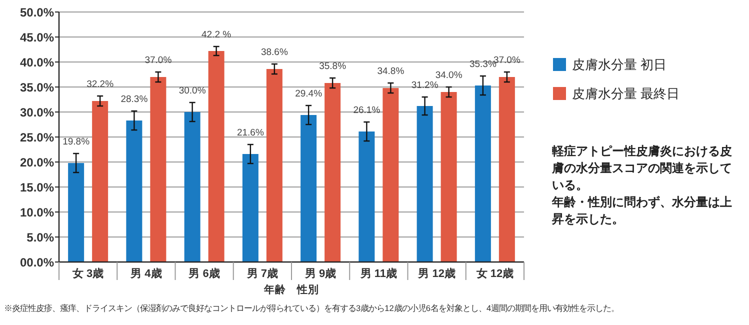 This screenshot has width=749, height=325. Describe the element at coordinates (274, 52) in the screenshot. I see `data-label: 38.6%` at that location.